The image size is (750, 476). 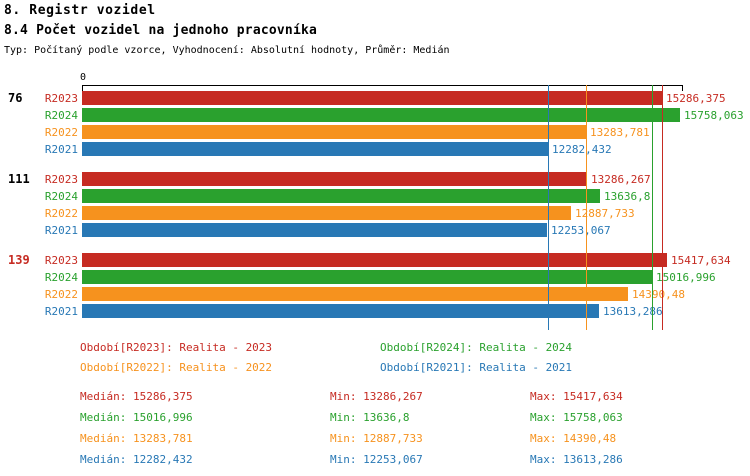 What do you see at coordinates (576, 396) in the screenshot?
I see `stat-max-R2023: Max: 15417,634` at bounding box center [576, 396].